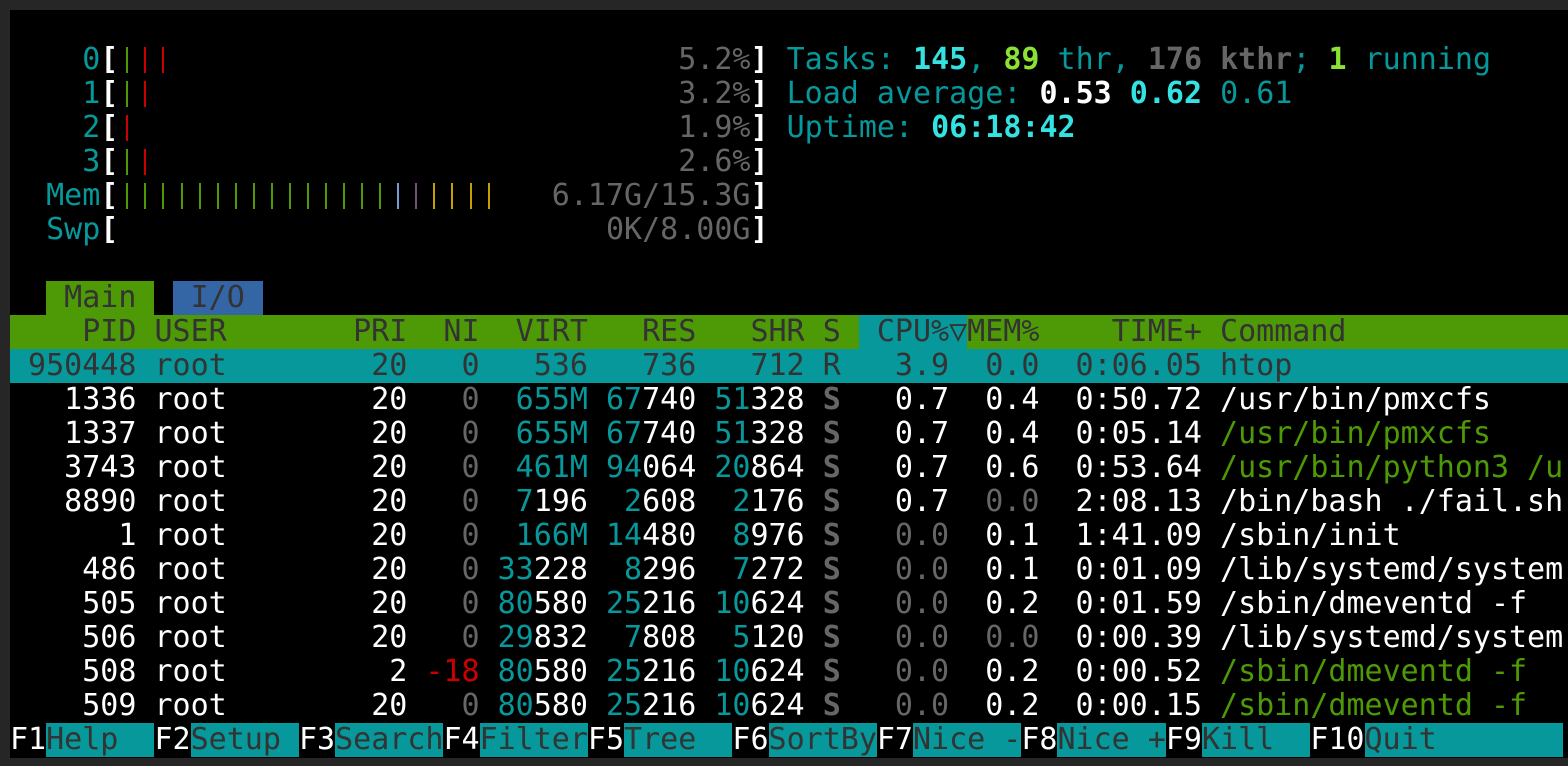 The image size is (1568, 766). What do you see at coordinates (759, 705) in the screenshot?
I see `process-shr: 10624` at bounding box center [759, 705].